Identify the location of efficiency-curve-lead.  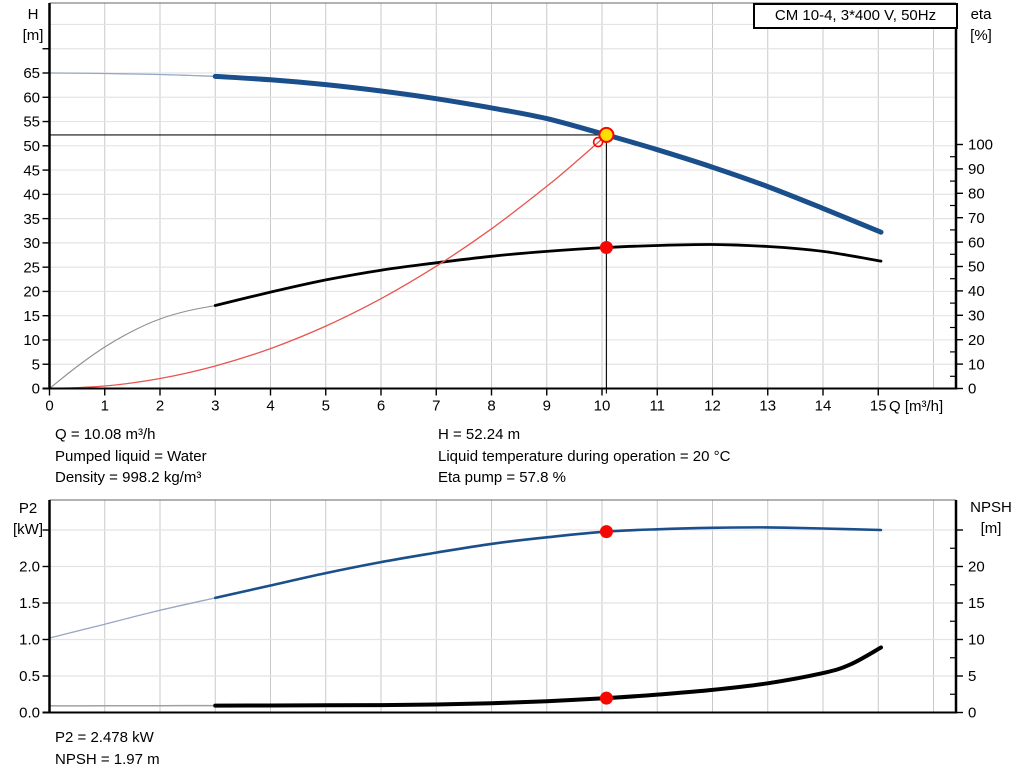
(132, 346).